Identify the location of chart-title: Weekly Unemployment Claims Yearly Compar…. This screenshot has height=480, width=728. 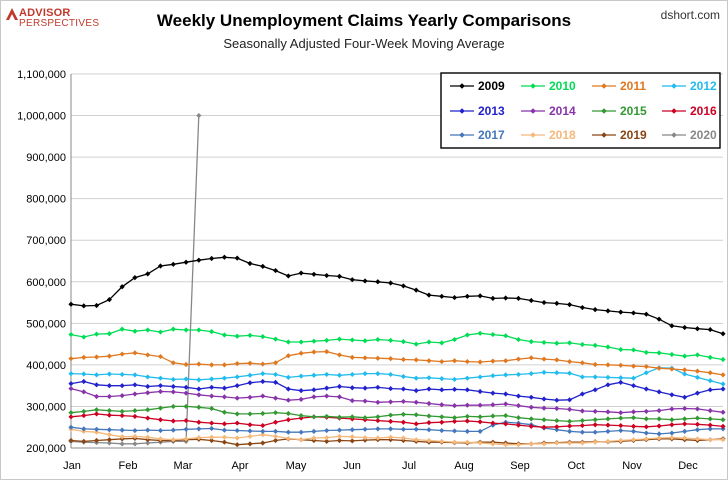
(364, 20).